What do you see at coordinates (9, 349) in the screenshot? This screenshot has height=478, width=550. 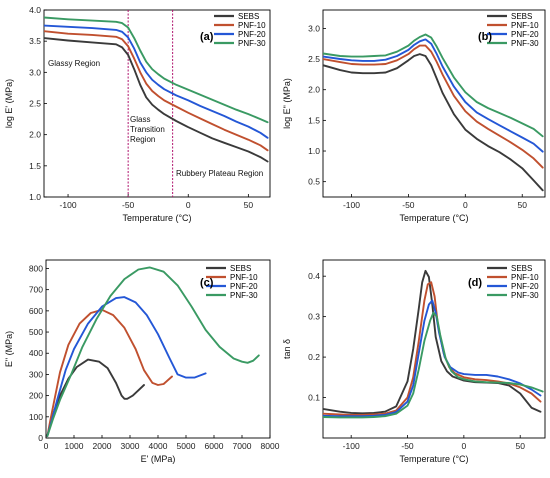 I see `y-axis-label: E" (MPa)` at bounding box center [9, 349].